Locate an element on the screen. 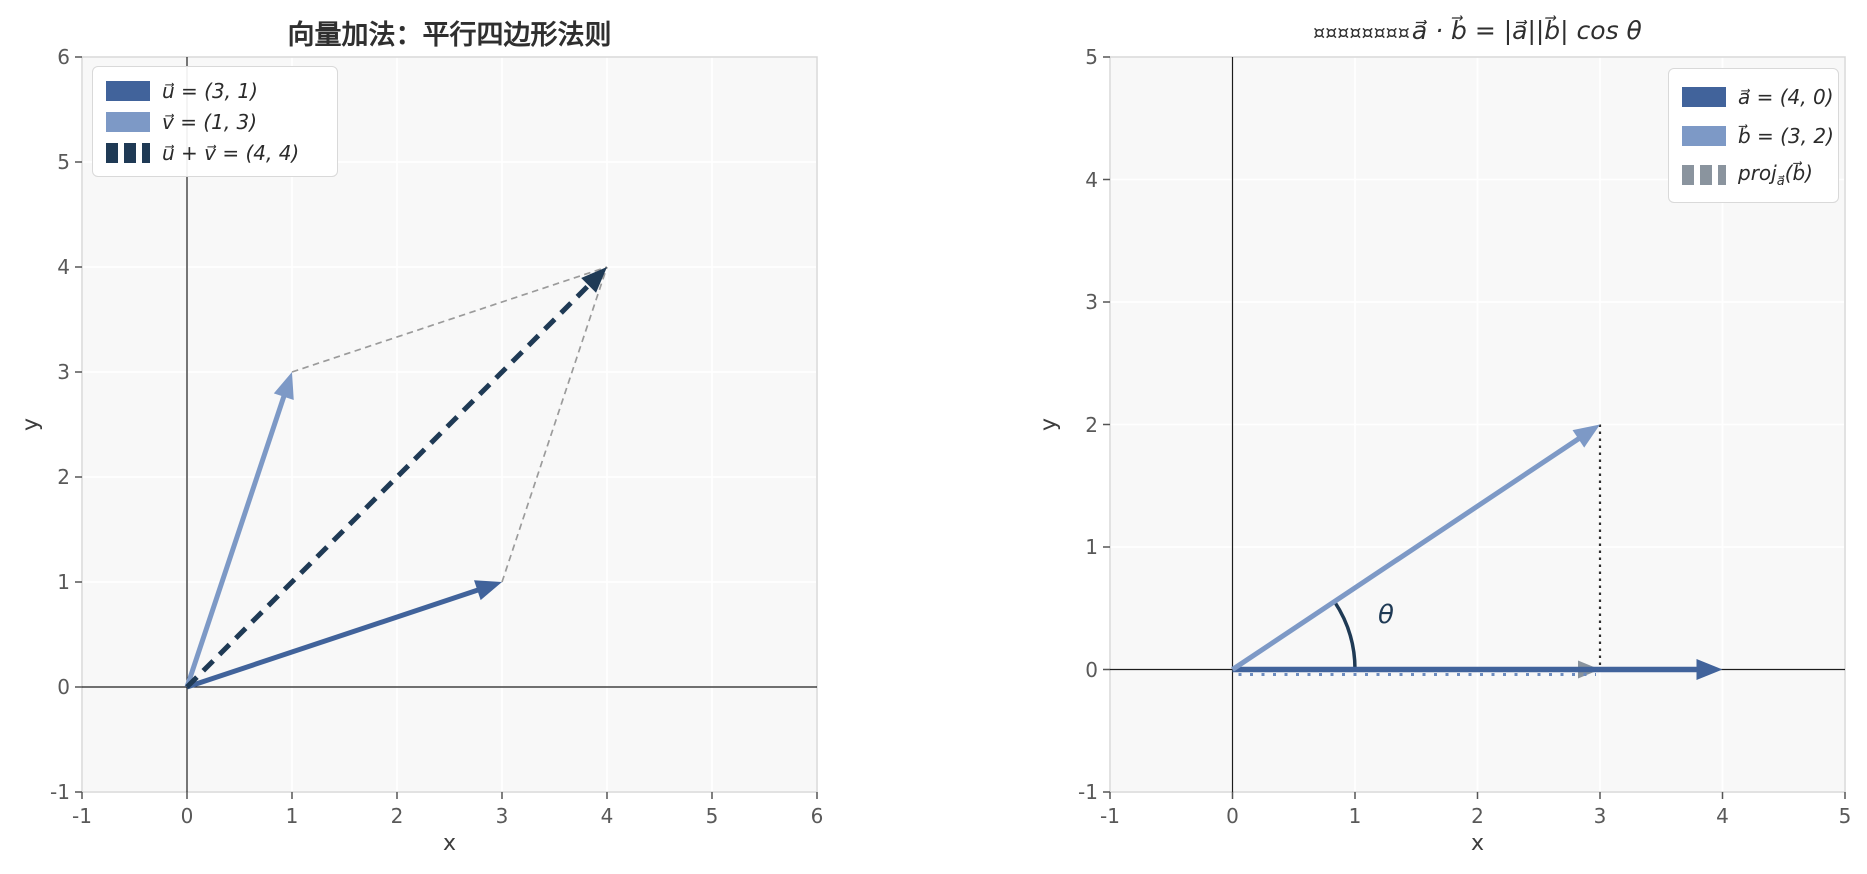 This screenshot has height=874, width=1867. left-xaxis-label: x is located at coordinates (449, 843).